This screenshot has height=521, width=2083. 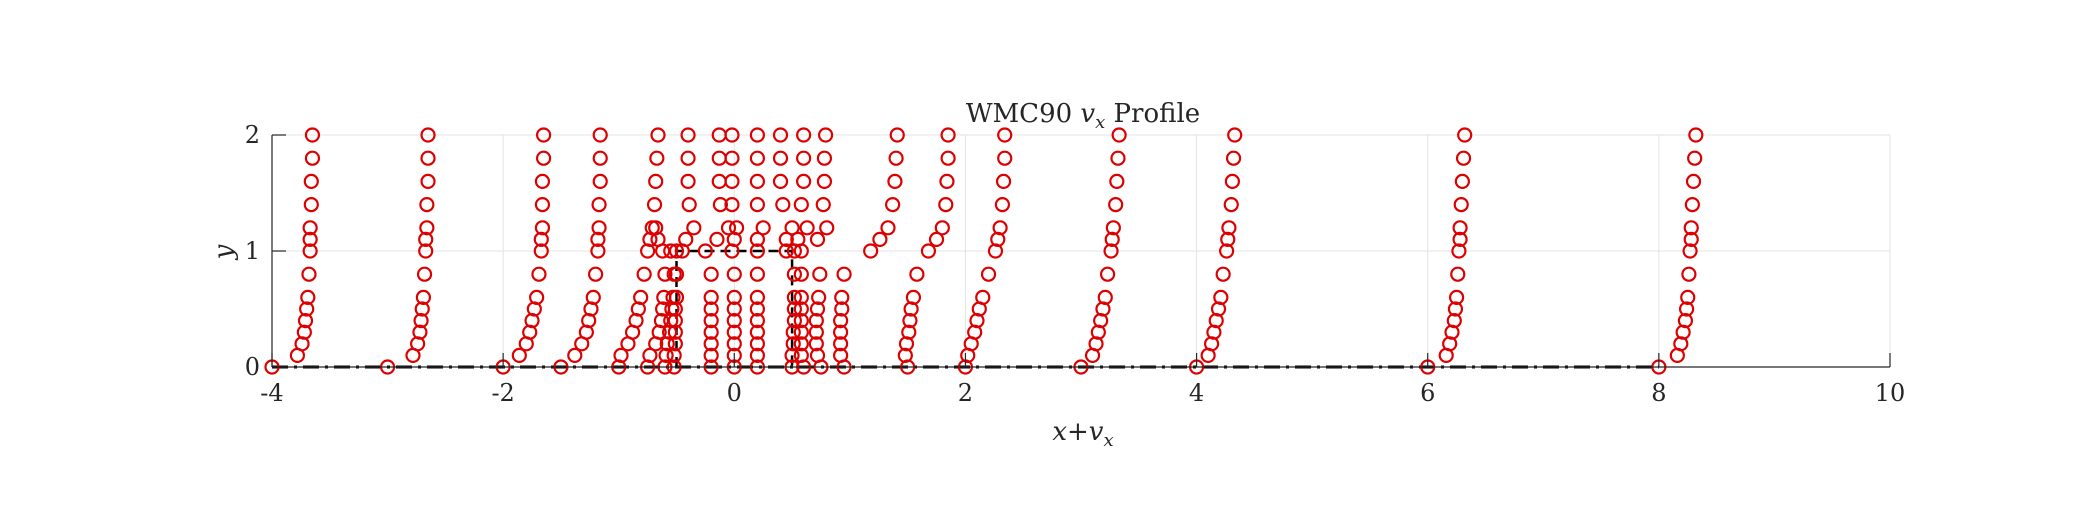 What do you see at coordinates (252, 251) in the screenshot?
I see `y-tick-label: 1` at bounding box center [252, 251].